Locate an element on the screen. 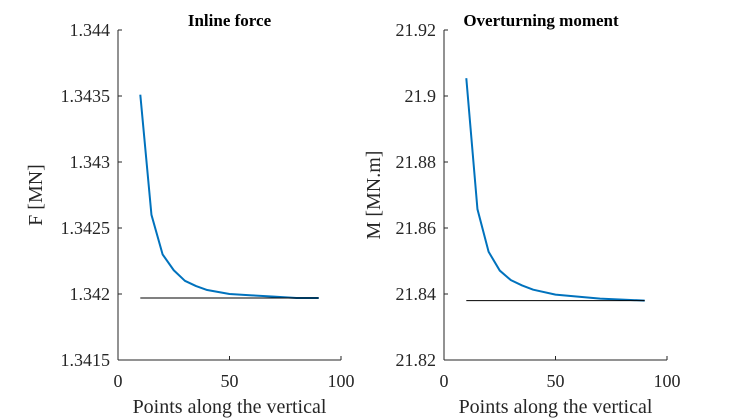 This screenshot has width=740, height=420. xlabel-overturning-moment: Points along the vertical is located at coordinates (556, 407).